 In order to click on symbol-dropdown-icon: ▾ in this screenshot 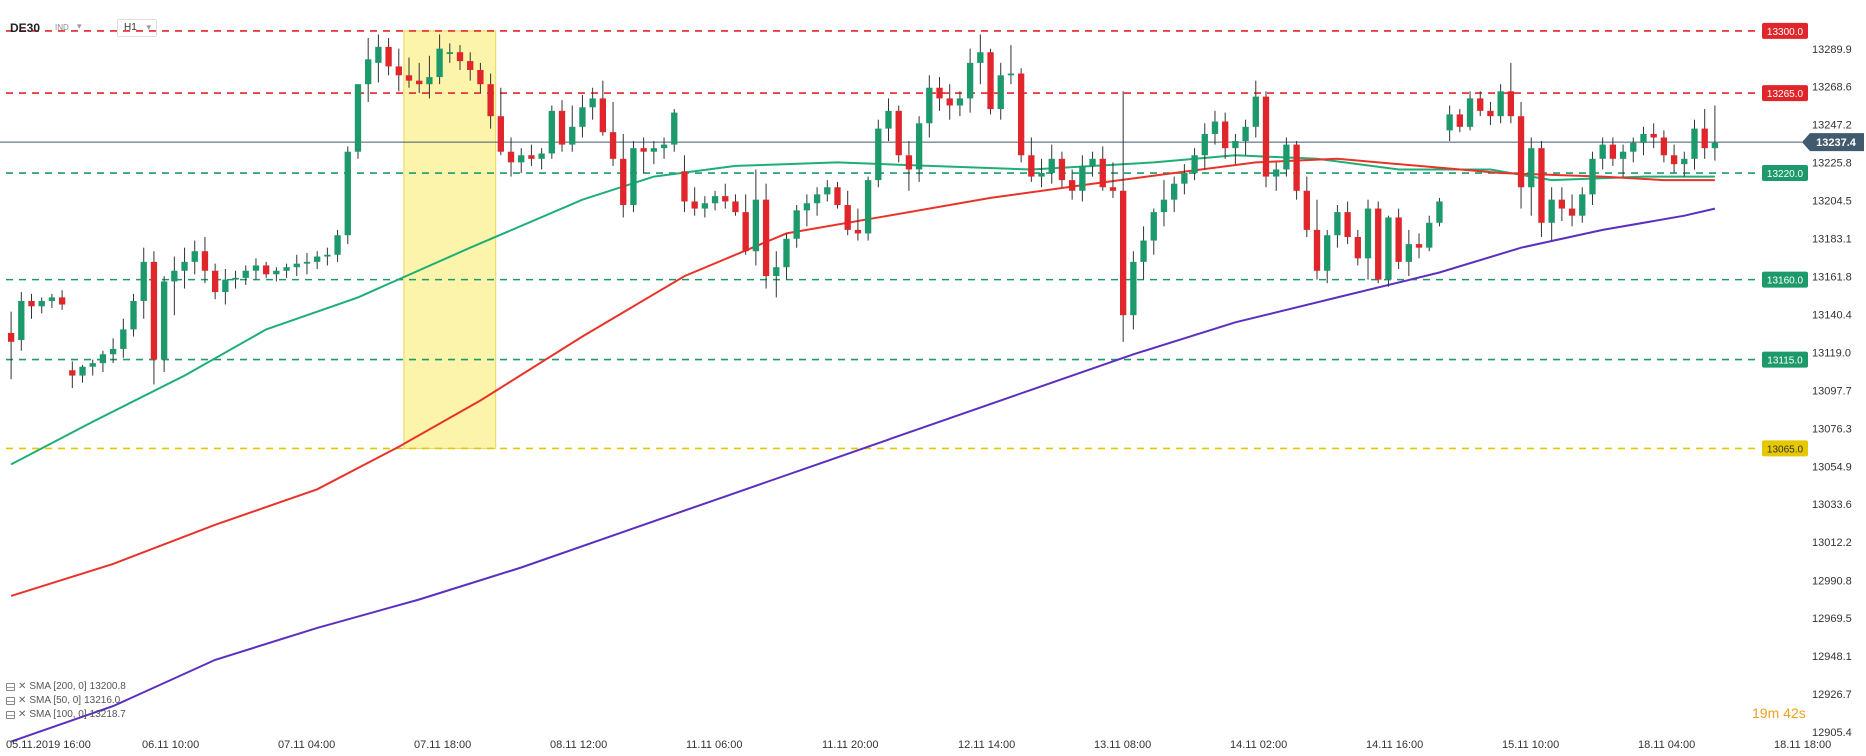, I will do `click(79, 26)`.